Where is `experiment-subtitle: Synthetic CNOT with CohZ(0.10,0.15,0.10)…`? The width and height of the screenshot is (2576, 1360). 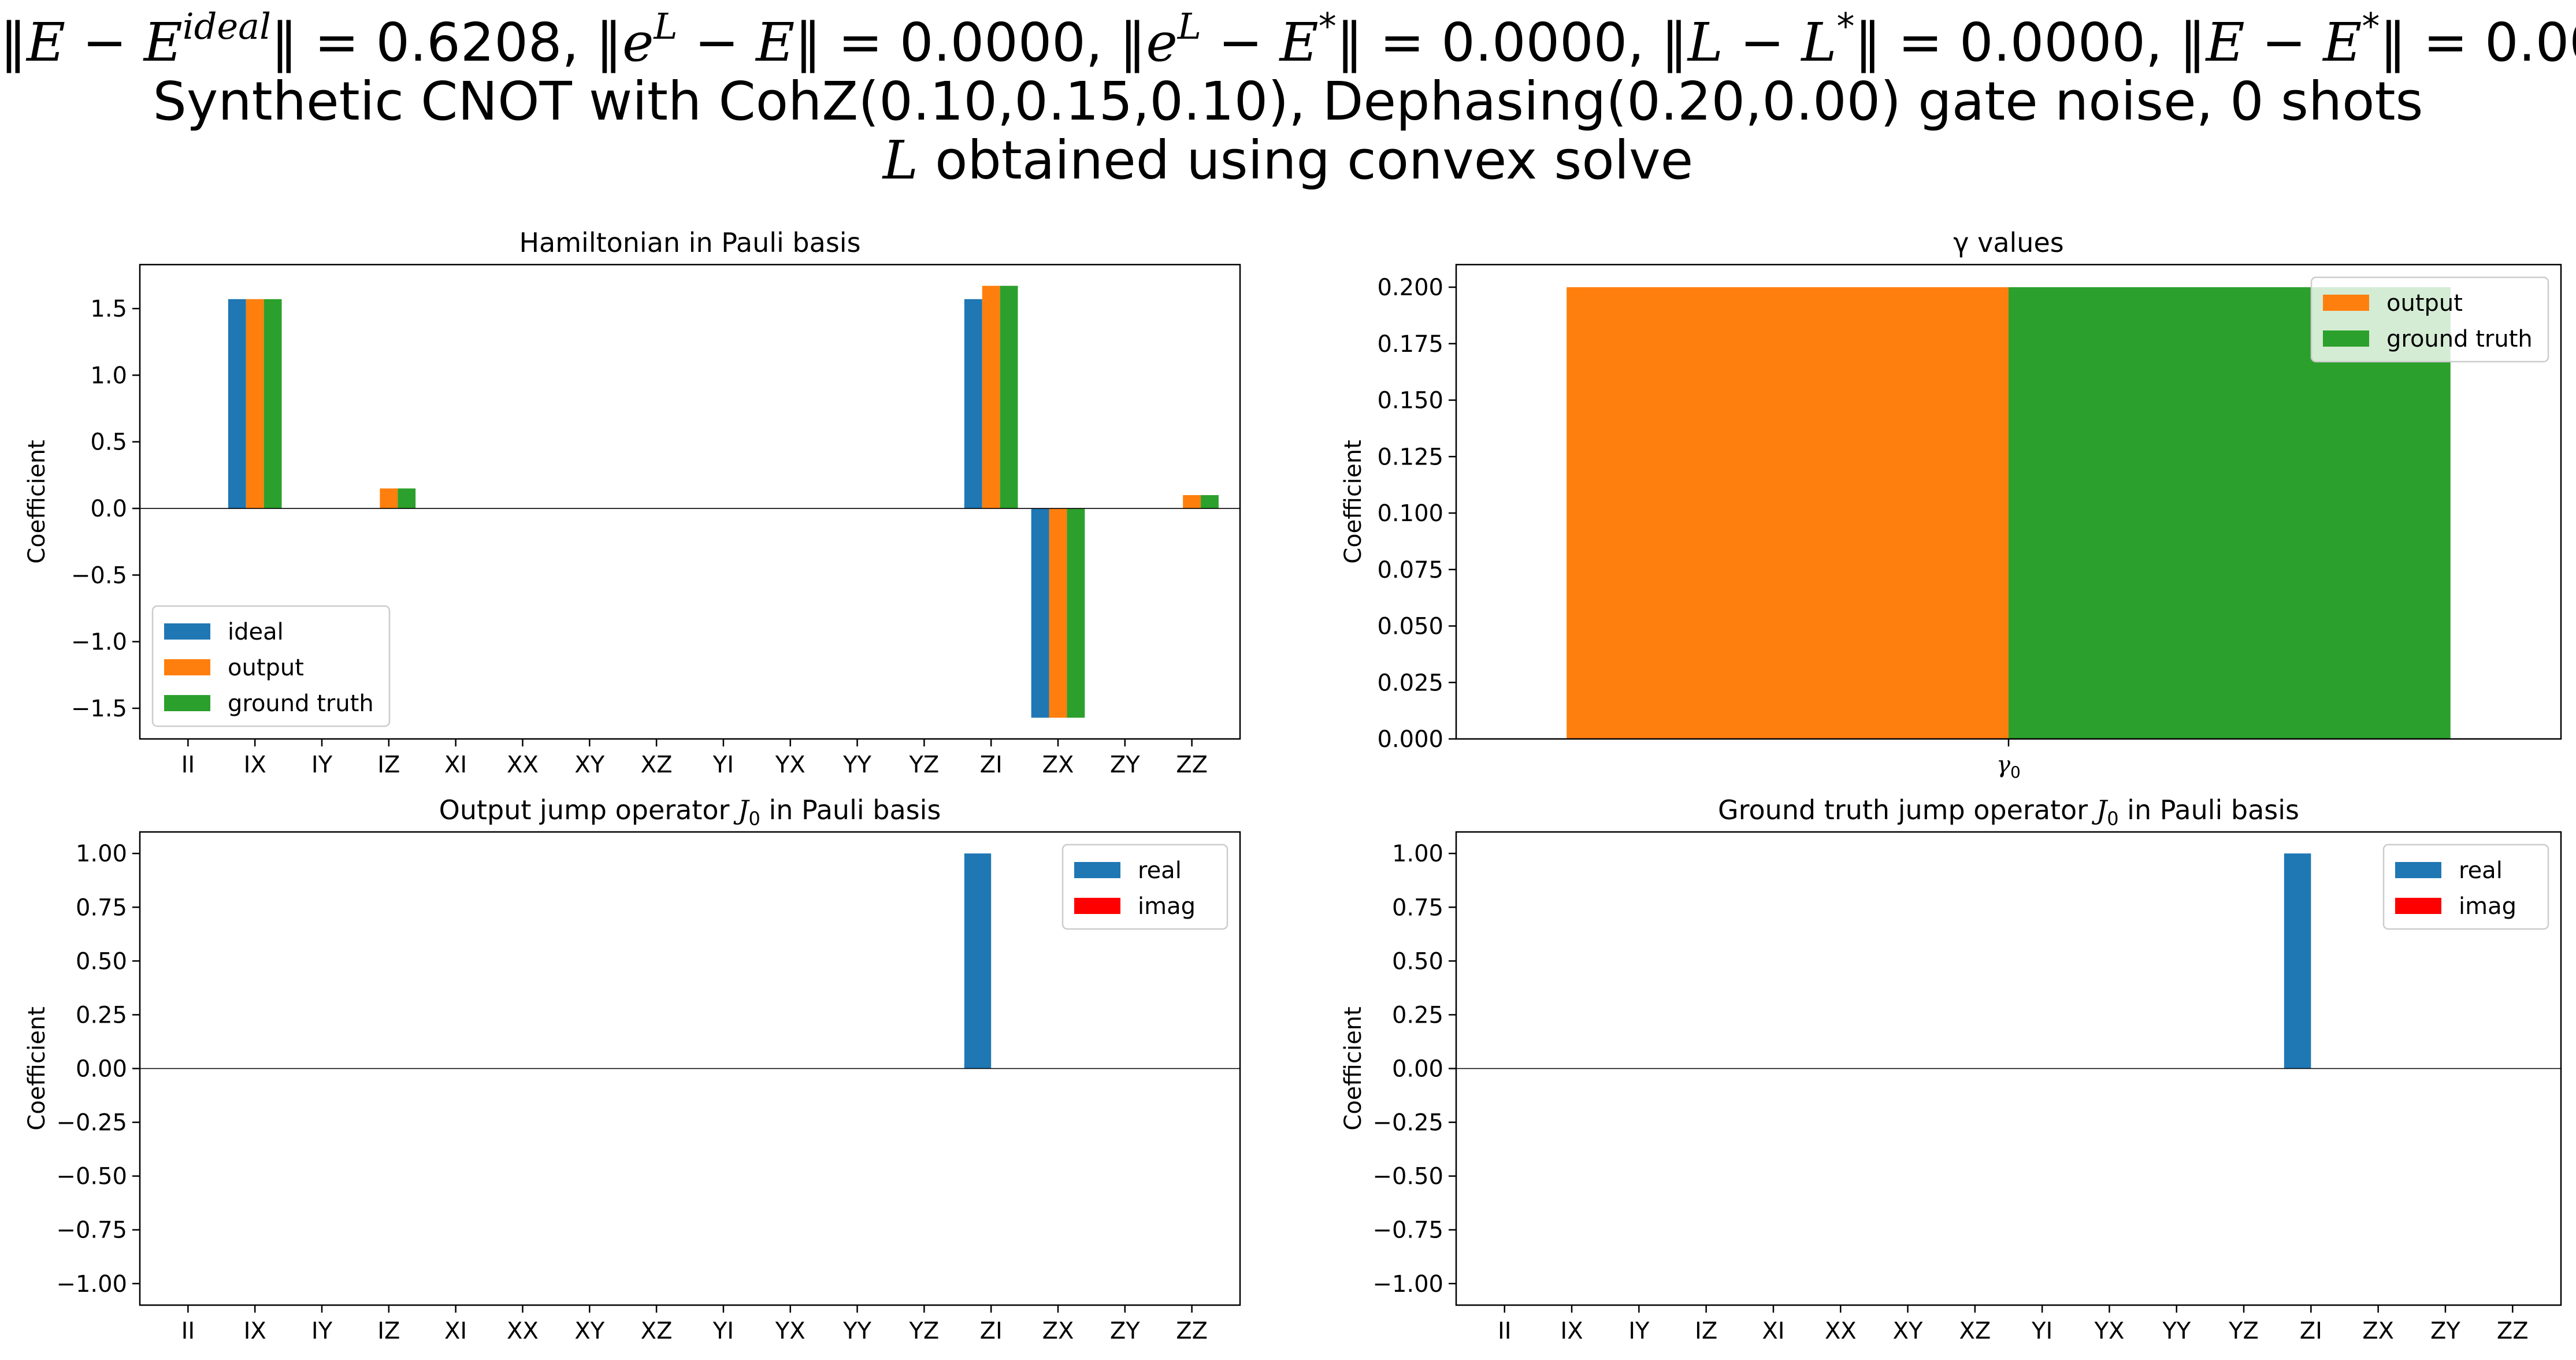
experiment-subtitle: Synthetic CNOT with CohZ(0.10,0.15,0.10)… is located at coordinates (1288, 101).